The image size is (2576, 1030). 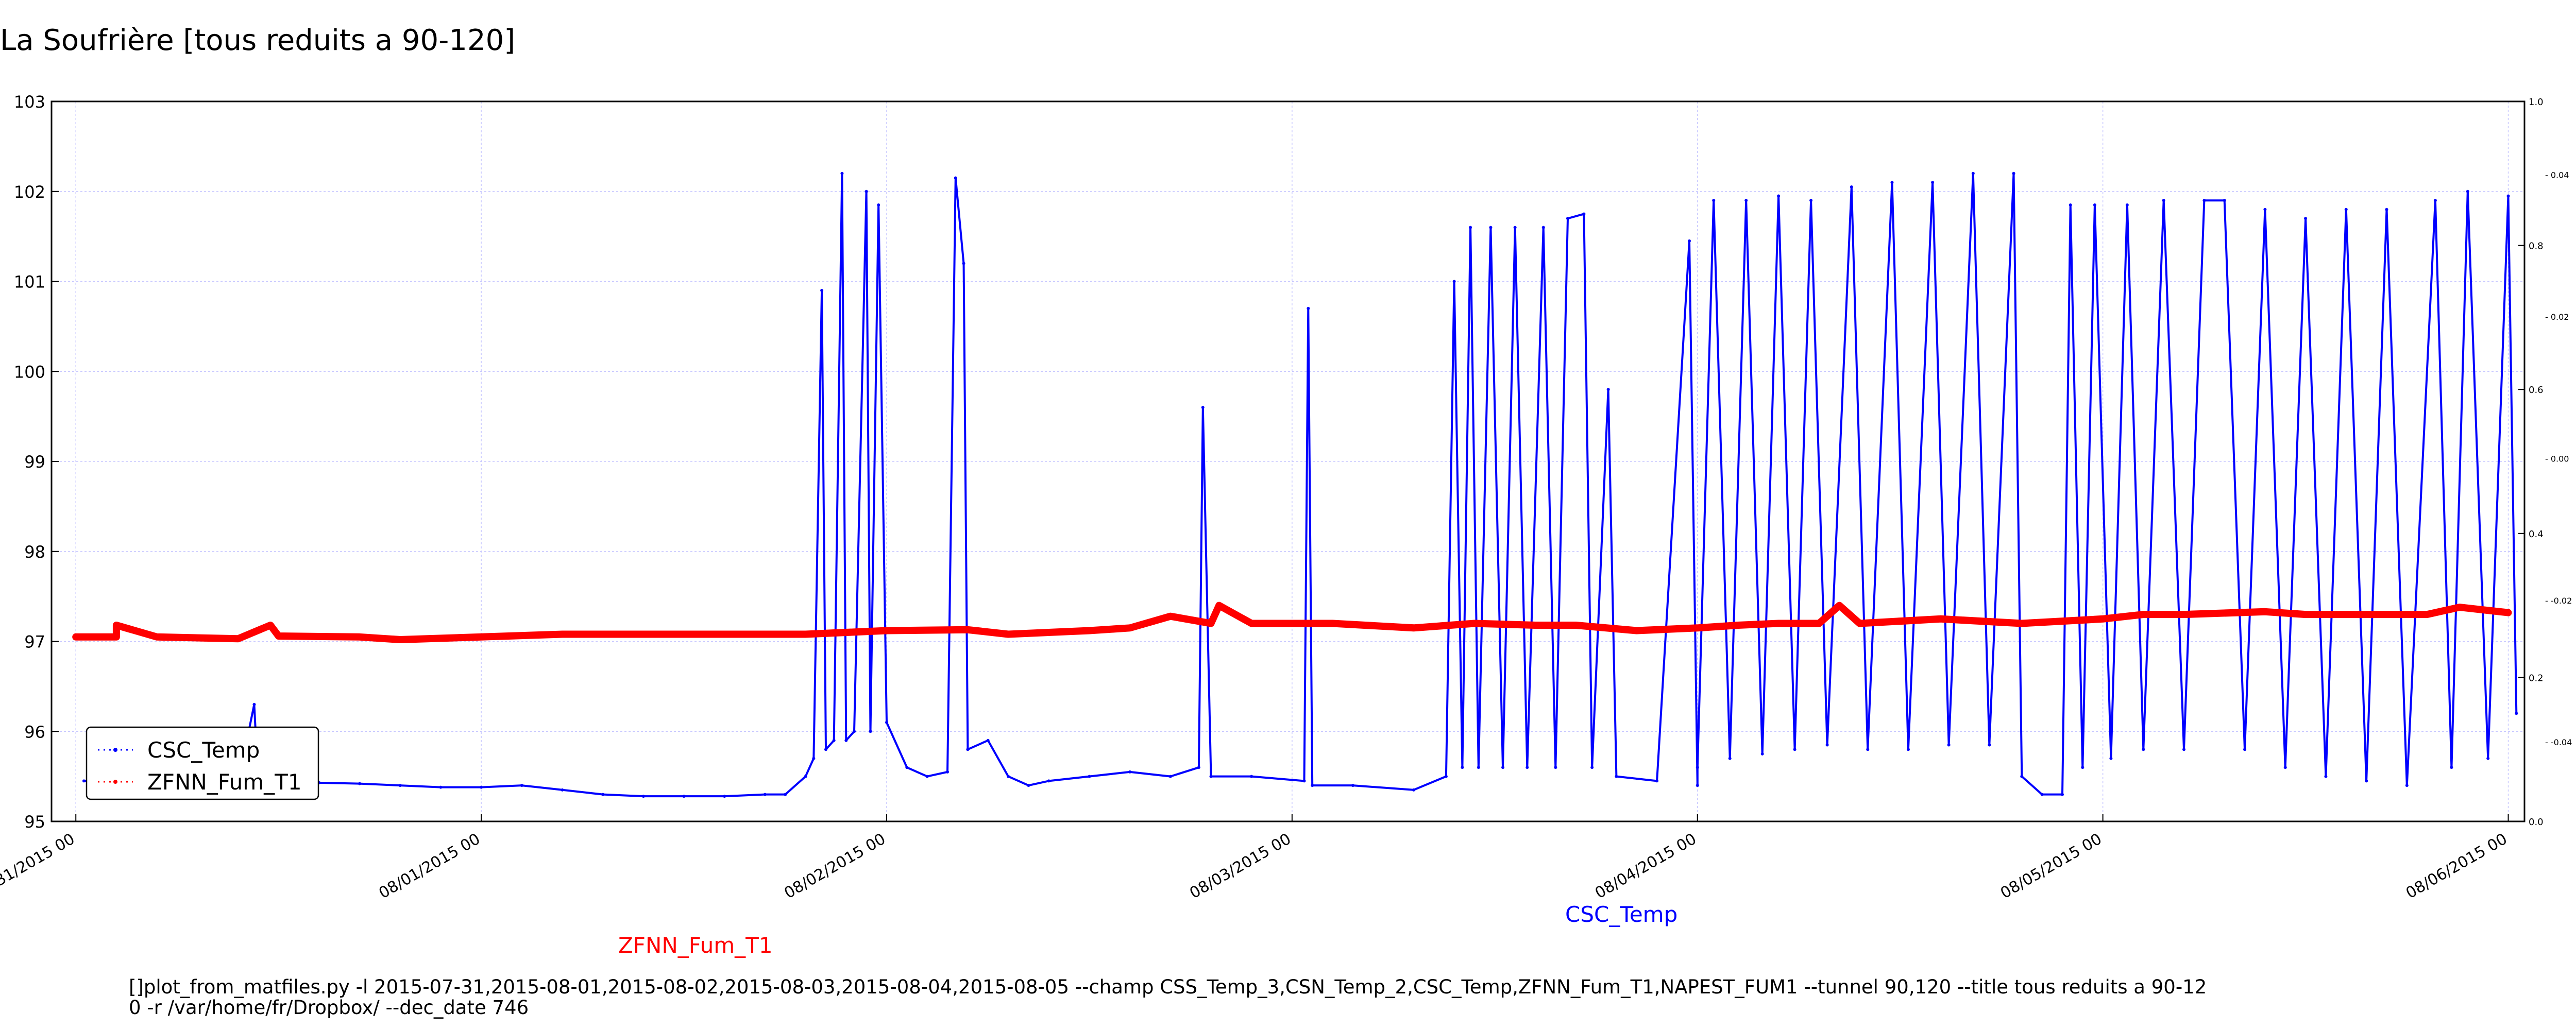 I want to click on x-tick-label: 07/31/2015 00, so click(x=39, y=866).